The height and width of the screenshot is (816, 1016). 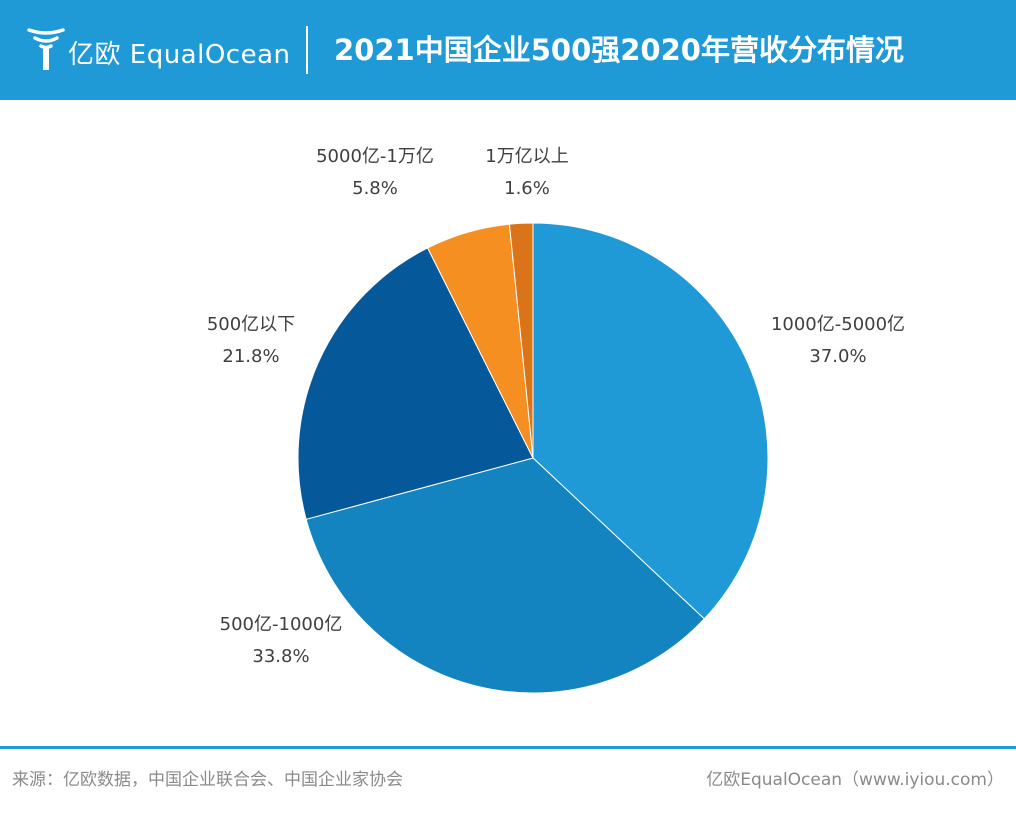 What do you see at coordinates (179, 55) in the screenshot?
I see `logo-text: 亿欧 EqualOcean` at bounding box center [179, 55].